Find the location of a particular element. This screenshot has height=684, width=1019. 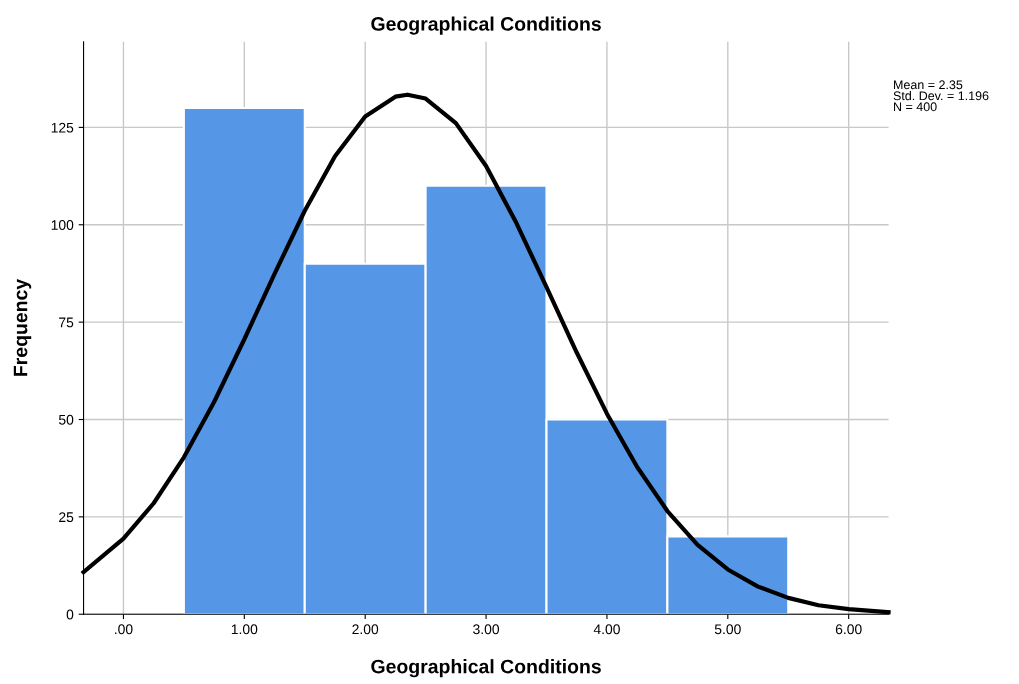

x-tick-label: 3.00 is located at coordinates (486, 629).